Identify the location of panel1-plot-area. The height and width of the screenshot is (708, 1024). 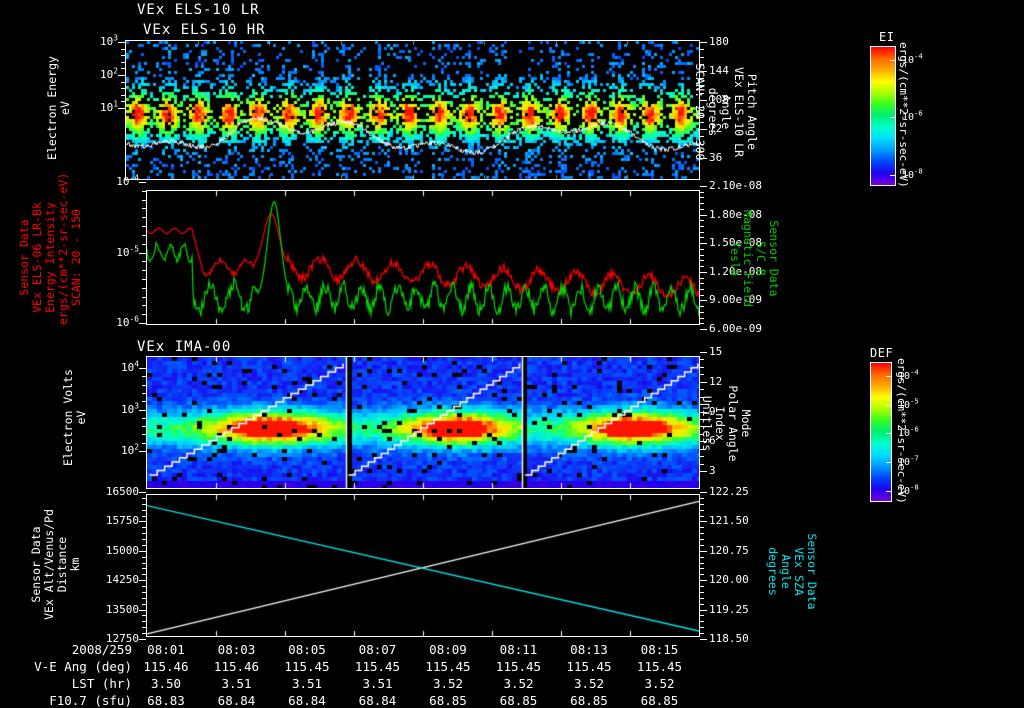
(412, 110).